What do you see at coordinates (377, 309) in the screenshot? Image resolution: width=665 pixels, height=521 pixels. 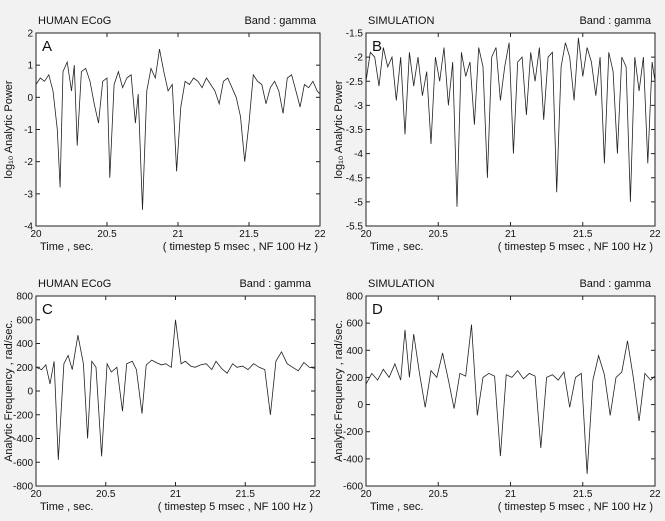 I see `panel-letter: D` at bounding box center [377, 309].